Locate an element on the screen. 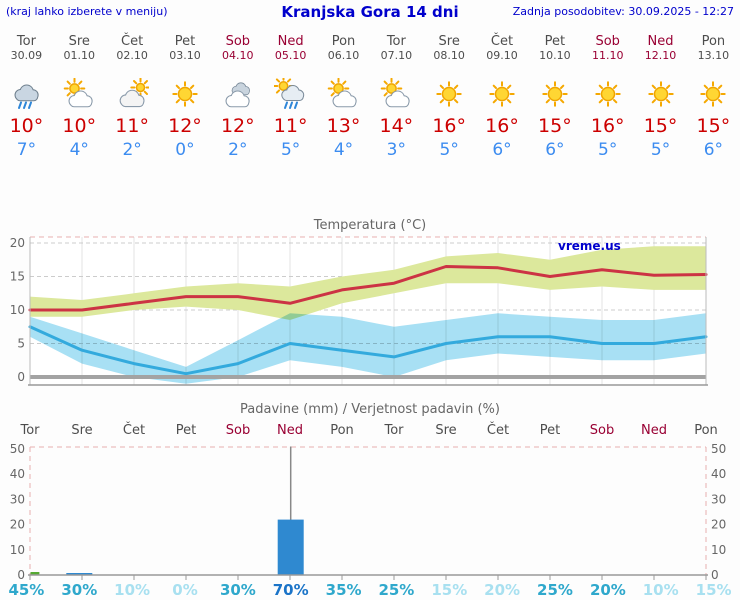 This screenshot has width=740, height=600. day-date: 01.10 is located at coordinates (79, 55).